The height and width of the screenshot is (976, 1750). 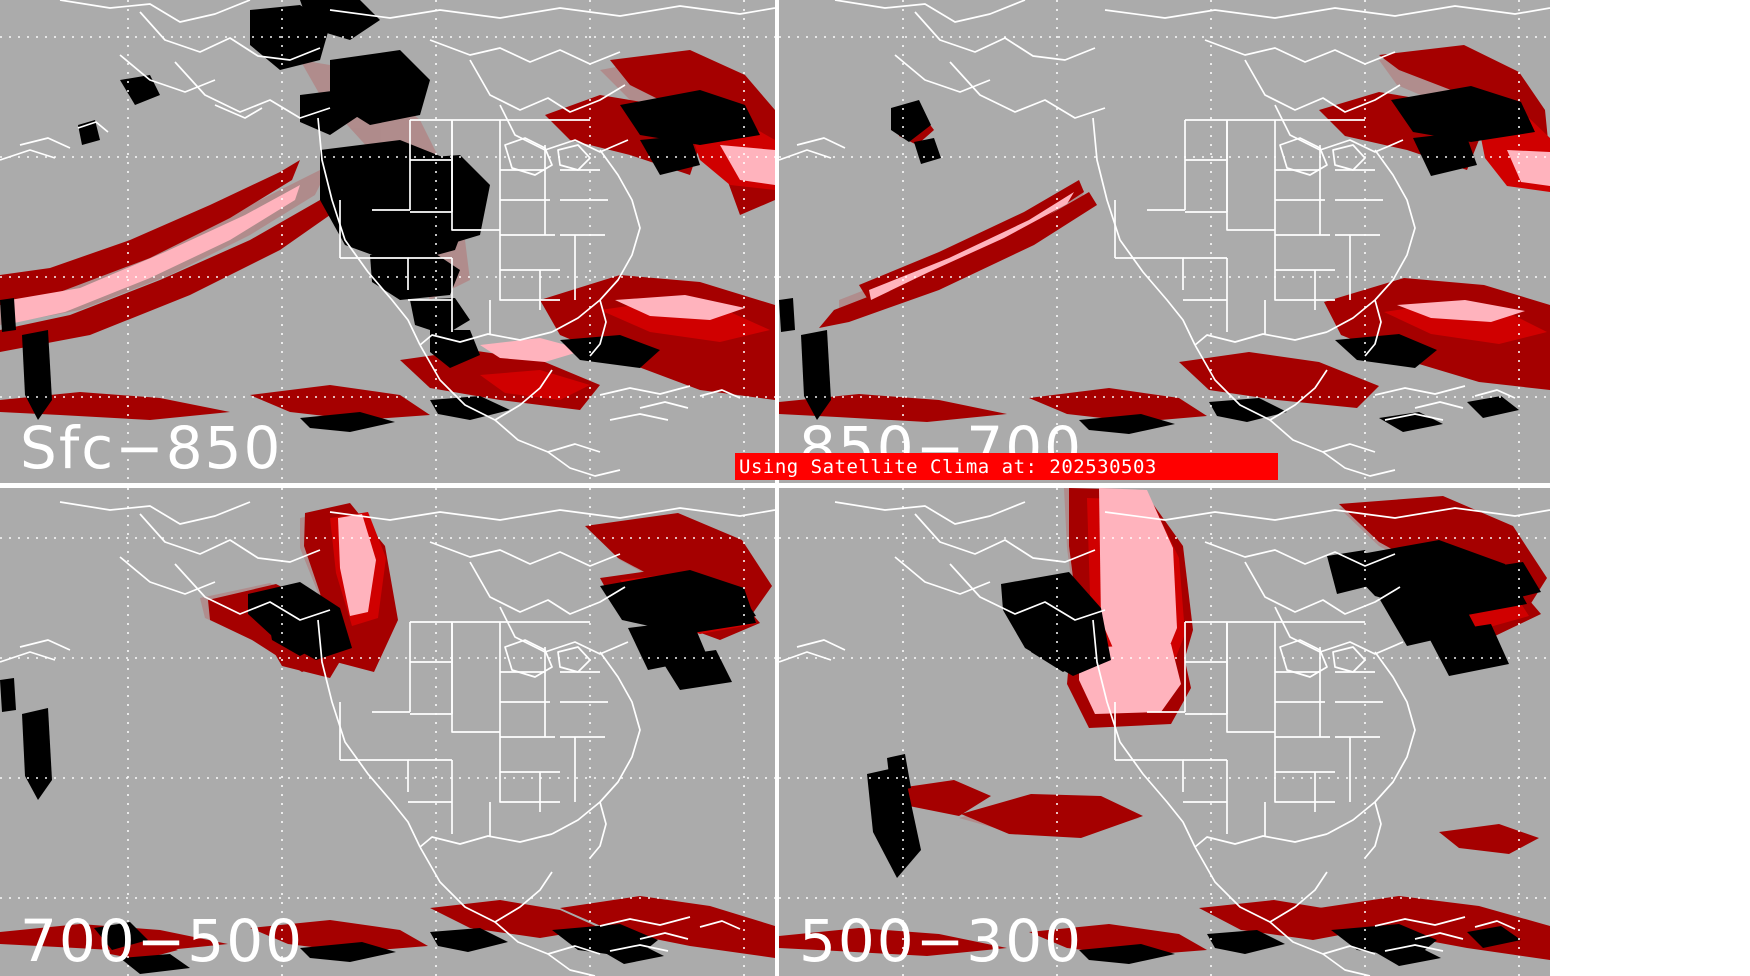 I want to click on panel-label-500-300: 500−300, so click(x=941, y=941).